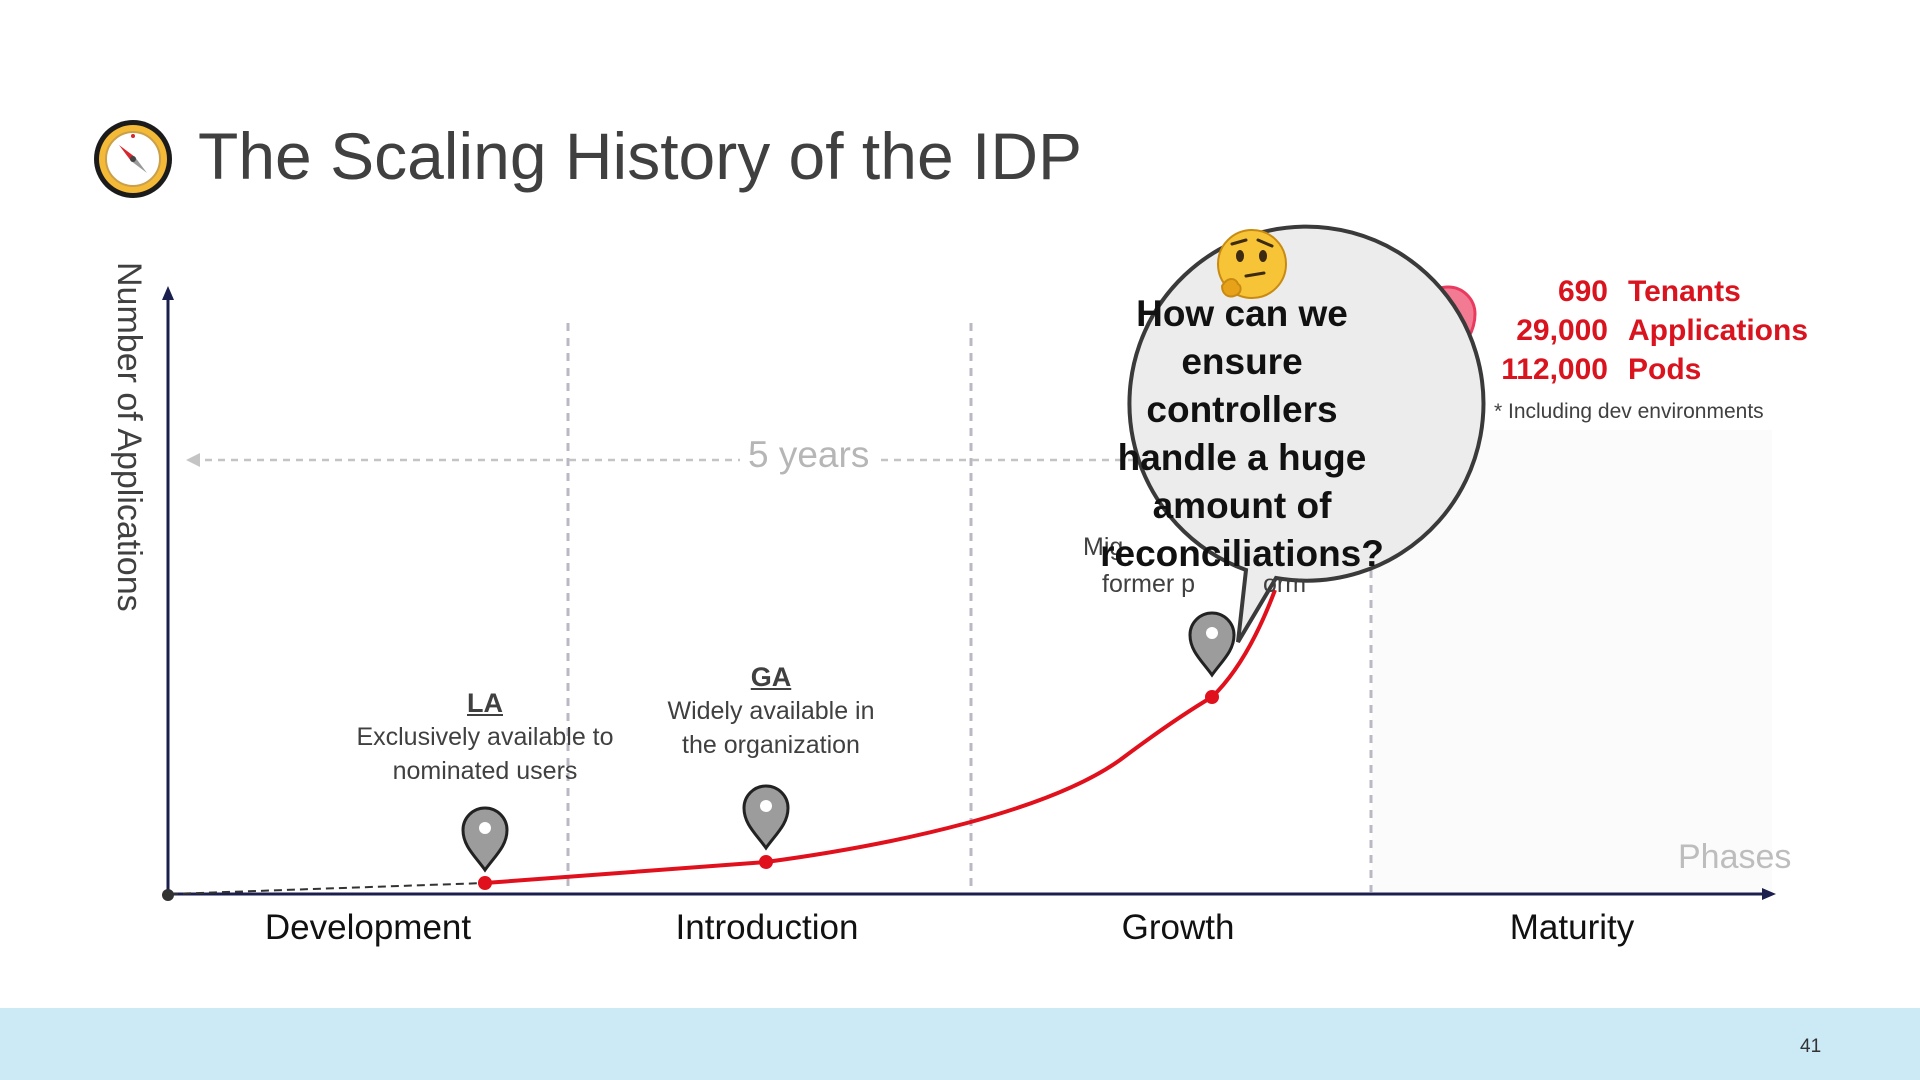 This screenshot has width=1920, height=1080. I want to click on bubble-line: ensure controllers, so click(1242, 385).